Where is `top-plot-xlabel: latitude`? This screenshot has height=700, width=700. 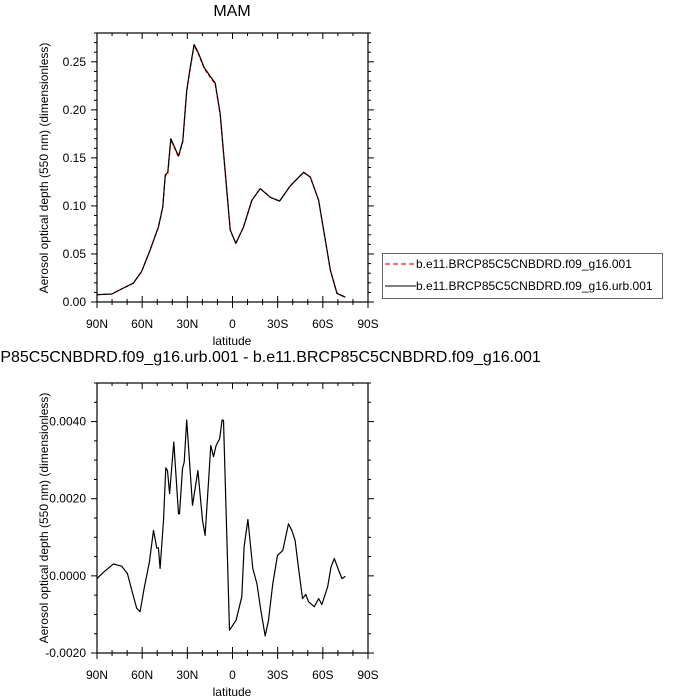 top-plot-xlabel: latitude is located at coordinates (232, 341).